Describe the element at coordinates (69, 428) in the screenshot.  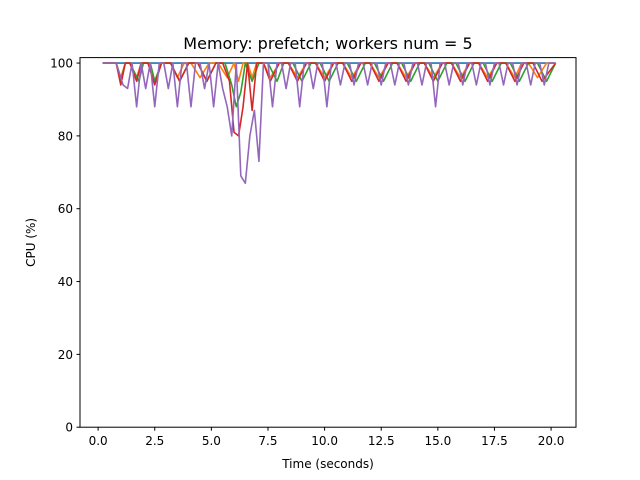
I see `y-tick-label: 0` at that location.